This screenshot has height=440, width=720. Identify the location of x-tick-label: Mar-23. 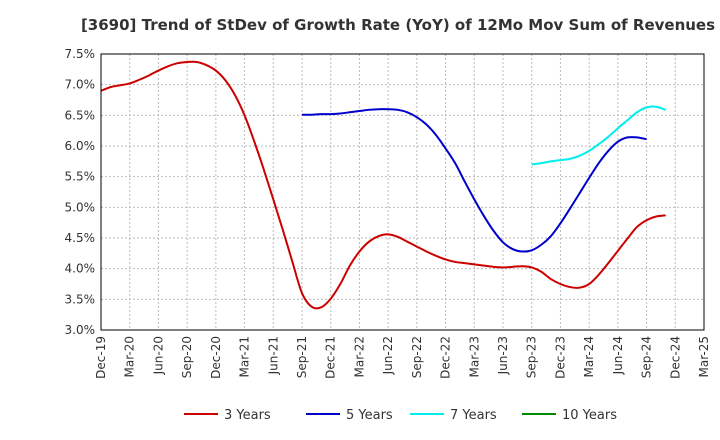
(474, 356).